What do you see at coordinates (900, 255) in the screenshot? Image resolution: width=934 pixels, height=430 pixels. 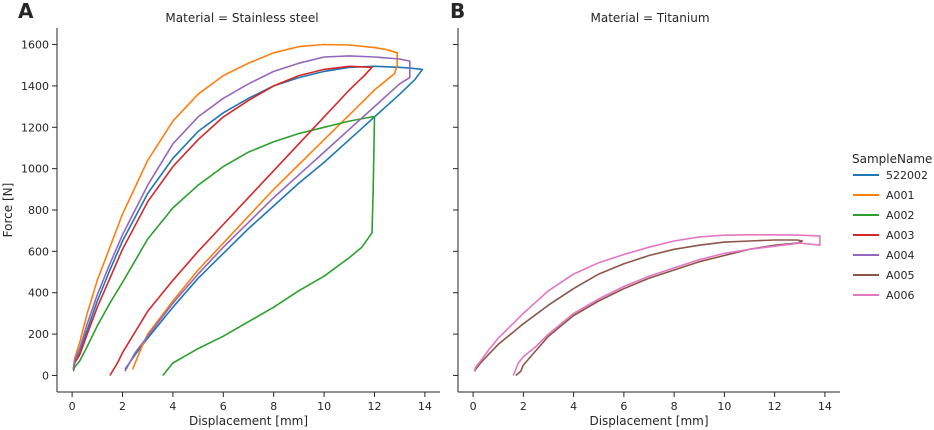 I see `legend-label: A004` at bounding box center [900, 255].